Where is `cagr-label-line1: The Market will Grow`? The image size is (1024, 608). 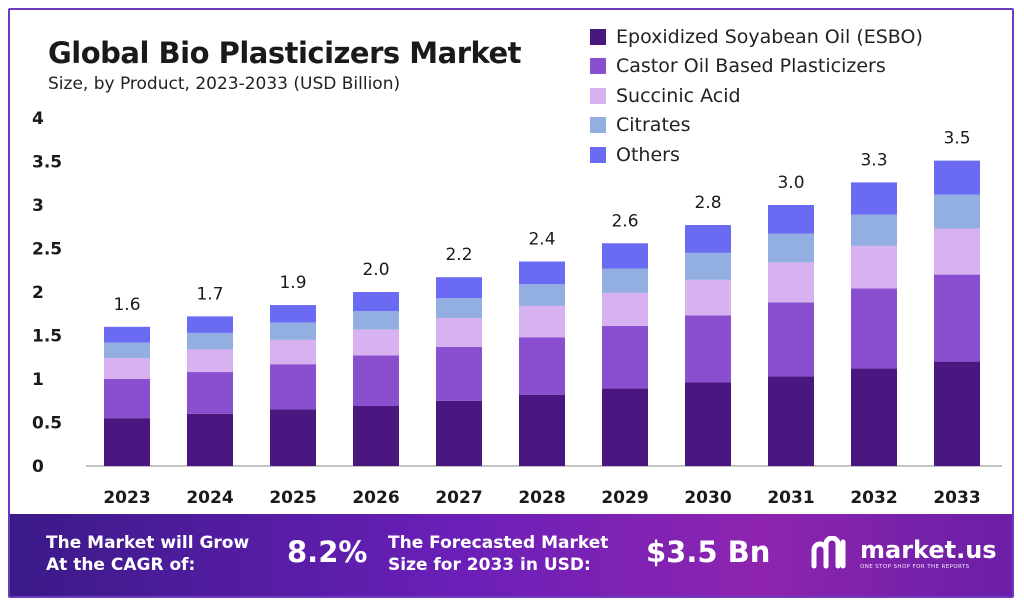
cagr-label-line1: The Market will Grow is located at coordinates (148, 543).